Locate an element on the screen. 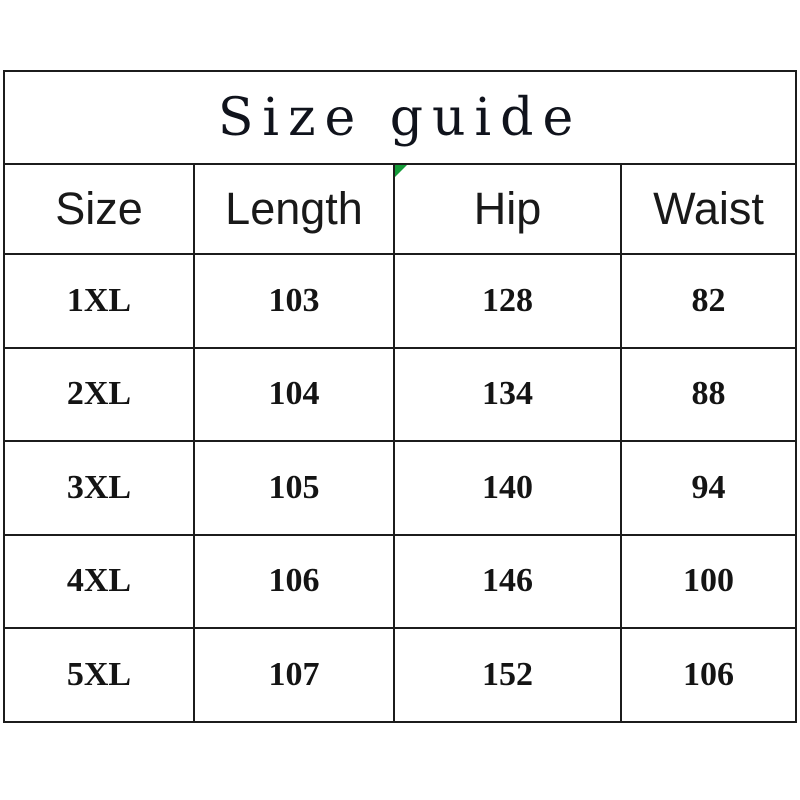  banner: Size guide is located at coordinates (400, 117).